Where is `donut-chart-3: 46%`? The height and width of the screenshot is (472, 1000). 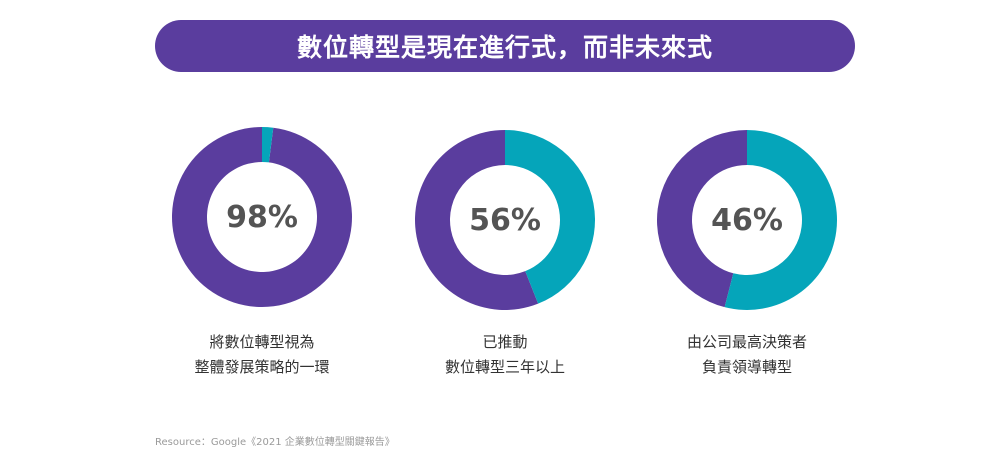 donut-chart-3: 46% is located at coordinates (747, 220).